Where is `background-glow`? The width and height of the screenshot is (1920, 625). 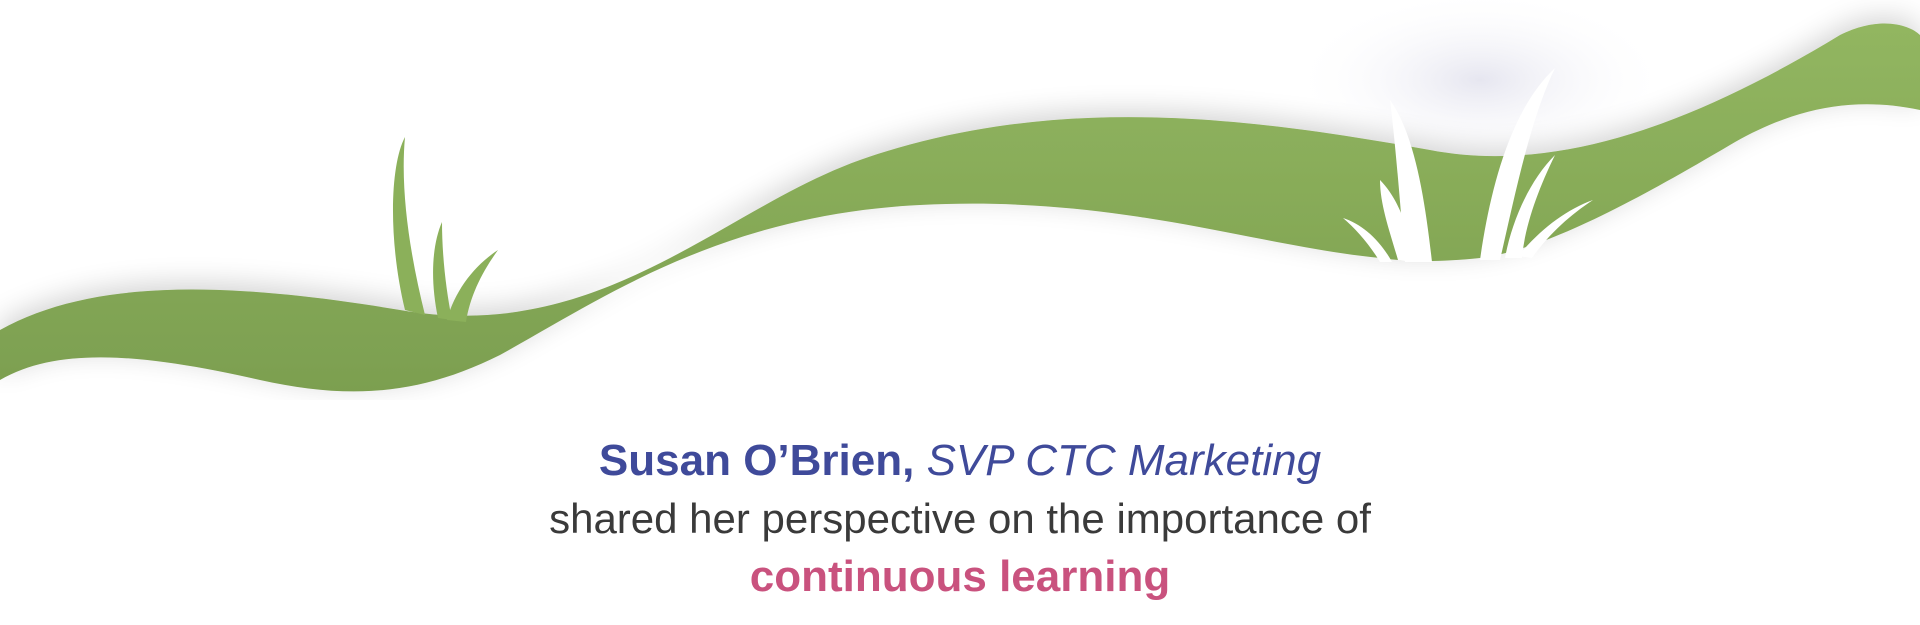
background-glow is located at coordinates (1480, 85).